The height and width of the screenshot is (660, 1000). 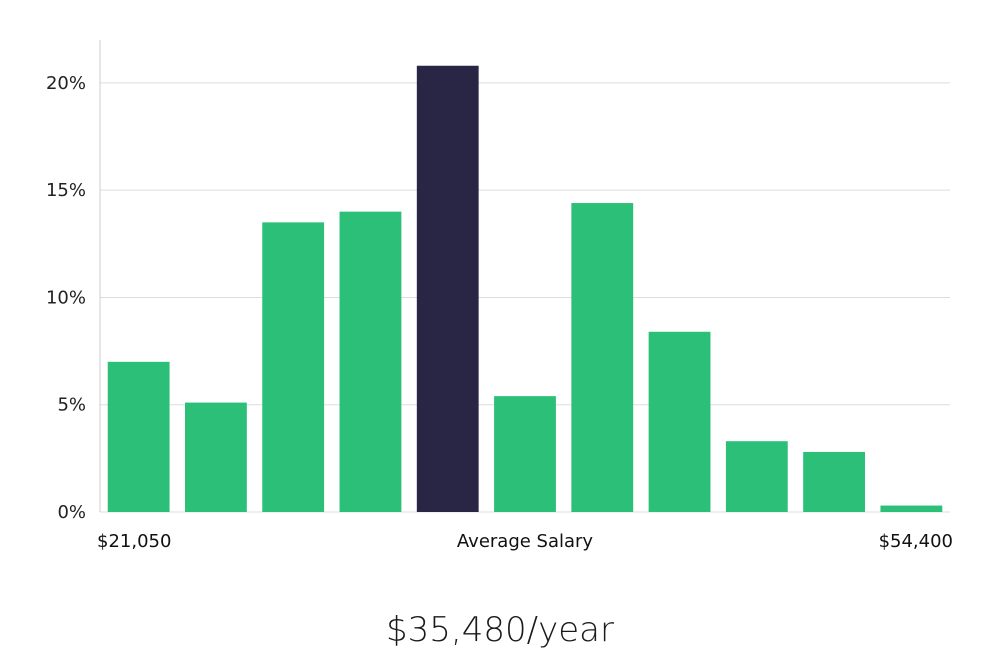 I want to click on y-tick-label: 0%, so click(x=71, y=512).